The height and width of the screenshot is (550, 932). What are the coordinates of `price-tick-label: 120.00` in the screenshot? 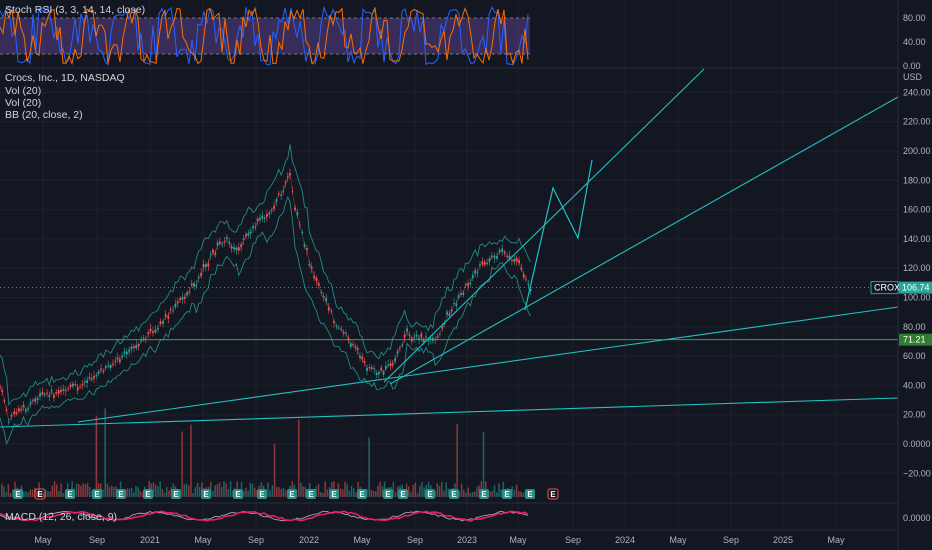 It's located at (917, 268).